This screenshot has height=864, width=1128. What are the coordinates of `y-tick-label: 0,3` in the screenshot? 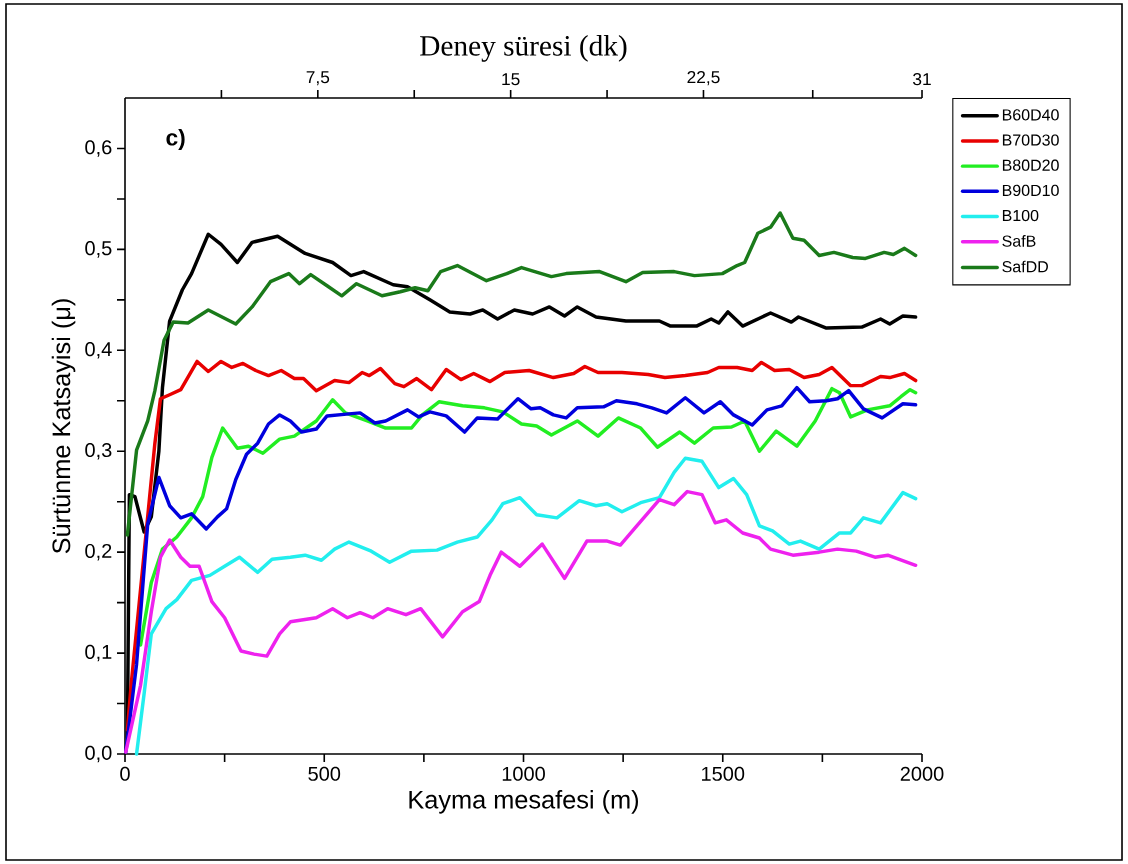 It's located at (98, 451).